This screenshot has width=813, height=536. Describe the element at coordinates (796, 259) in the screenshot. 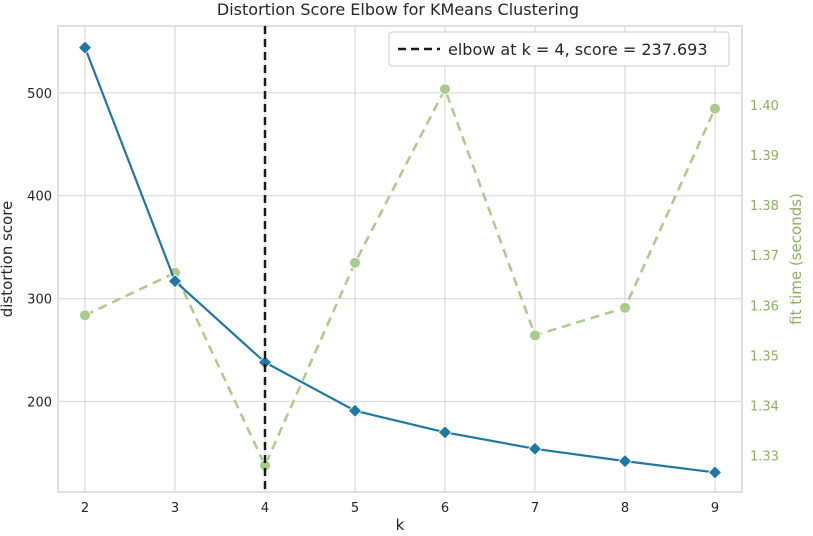

I see `y2-axis-label: fit time (seconds)` at that location.